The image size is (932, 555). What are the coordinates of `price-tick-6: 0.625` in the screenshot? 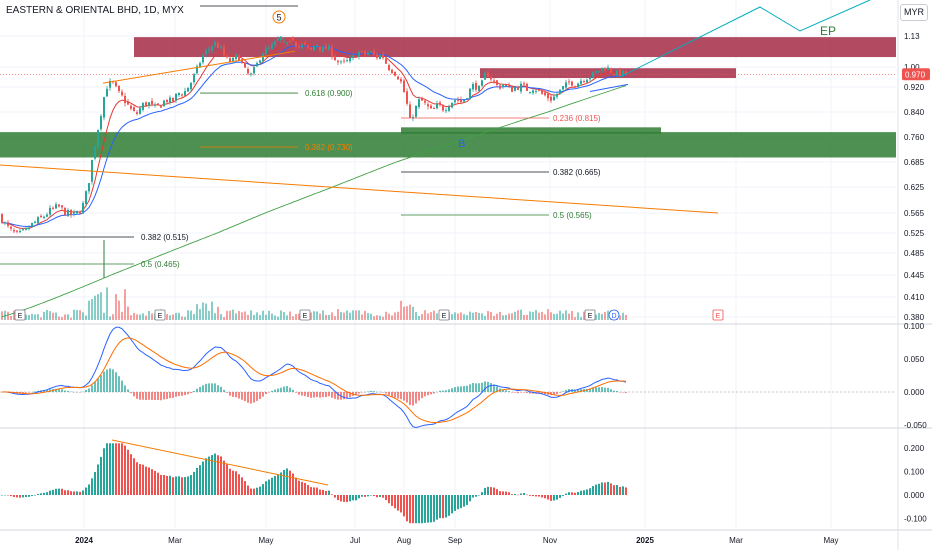 It's located at (914, 187).